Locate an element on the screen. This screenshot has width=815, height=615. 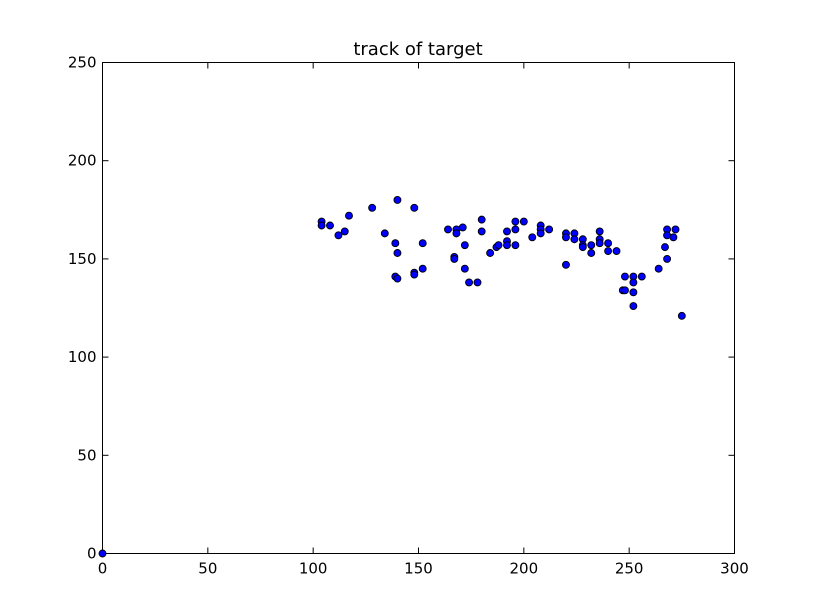
y-tick-label: 0 is located at coordinates (92, 554).